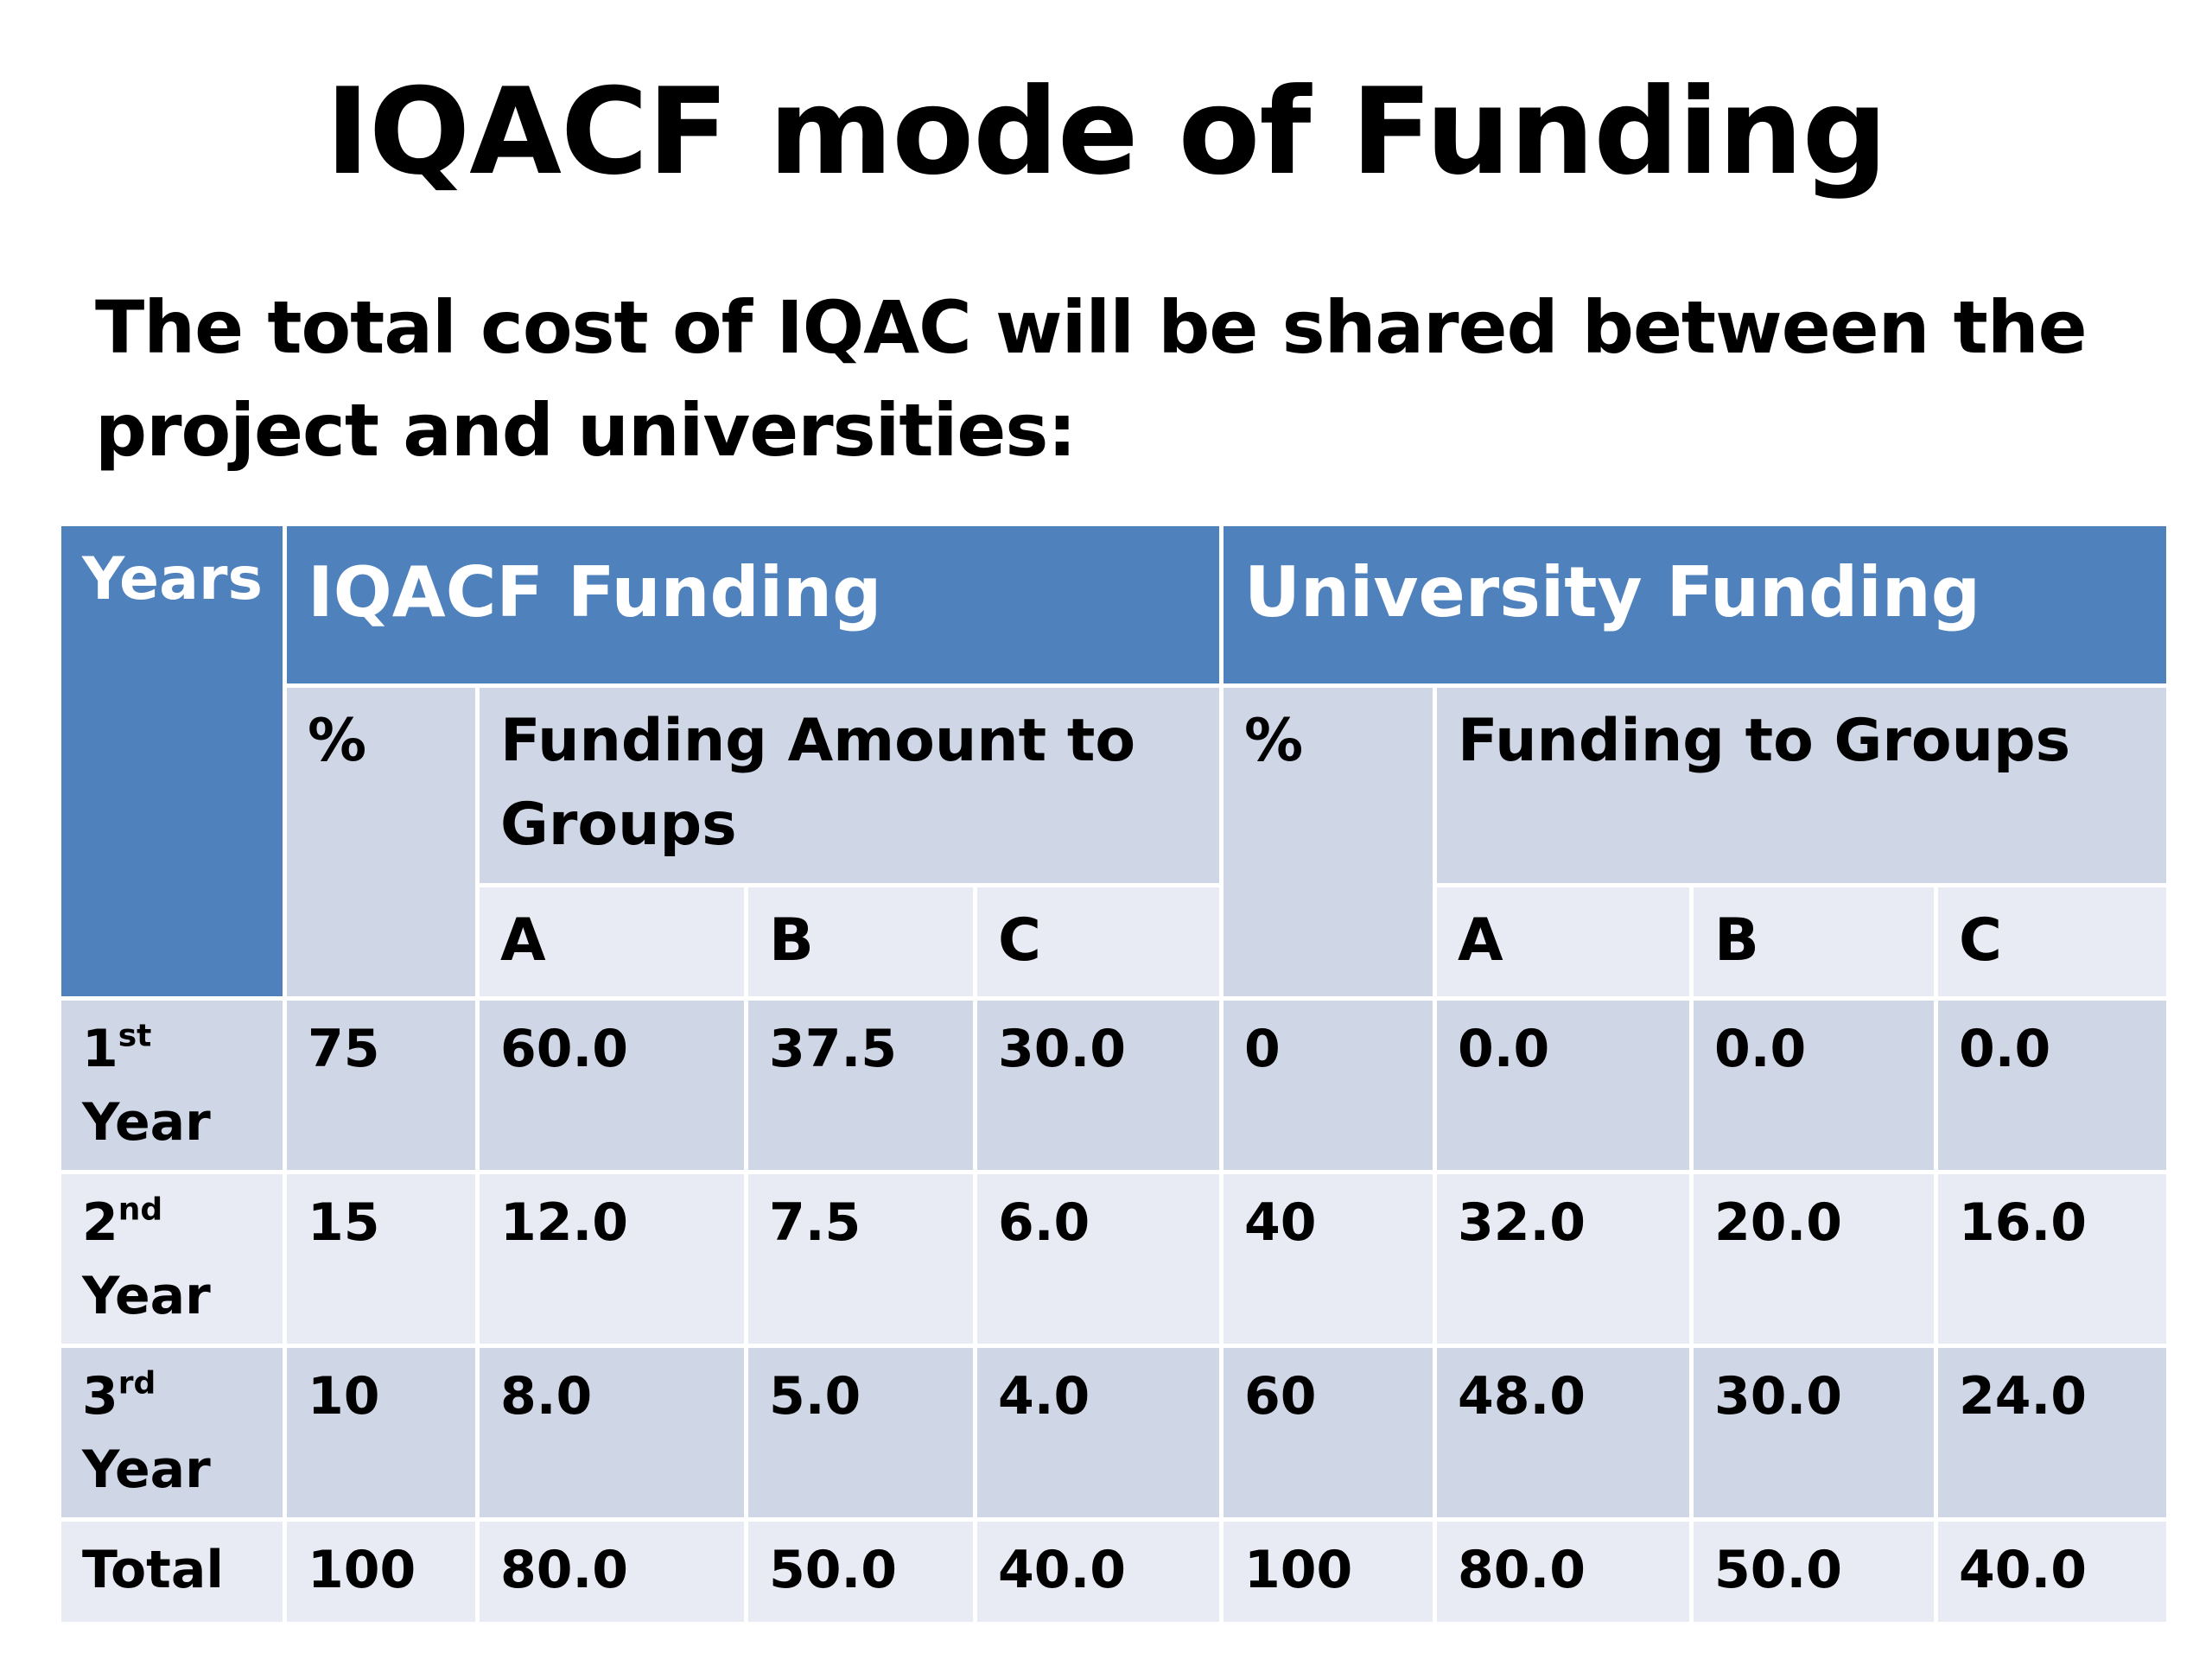 The image size is (2212, 1659). Describe the element at coordinates (172, 1572) in the screenshot. I see `total-label-cell: Total` at that location.